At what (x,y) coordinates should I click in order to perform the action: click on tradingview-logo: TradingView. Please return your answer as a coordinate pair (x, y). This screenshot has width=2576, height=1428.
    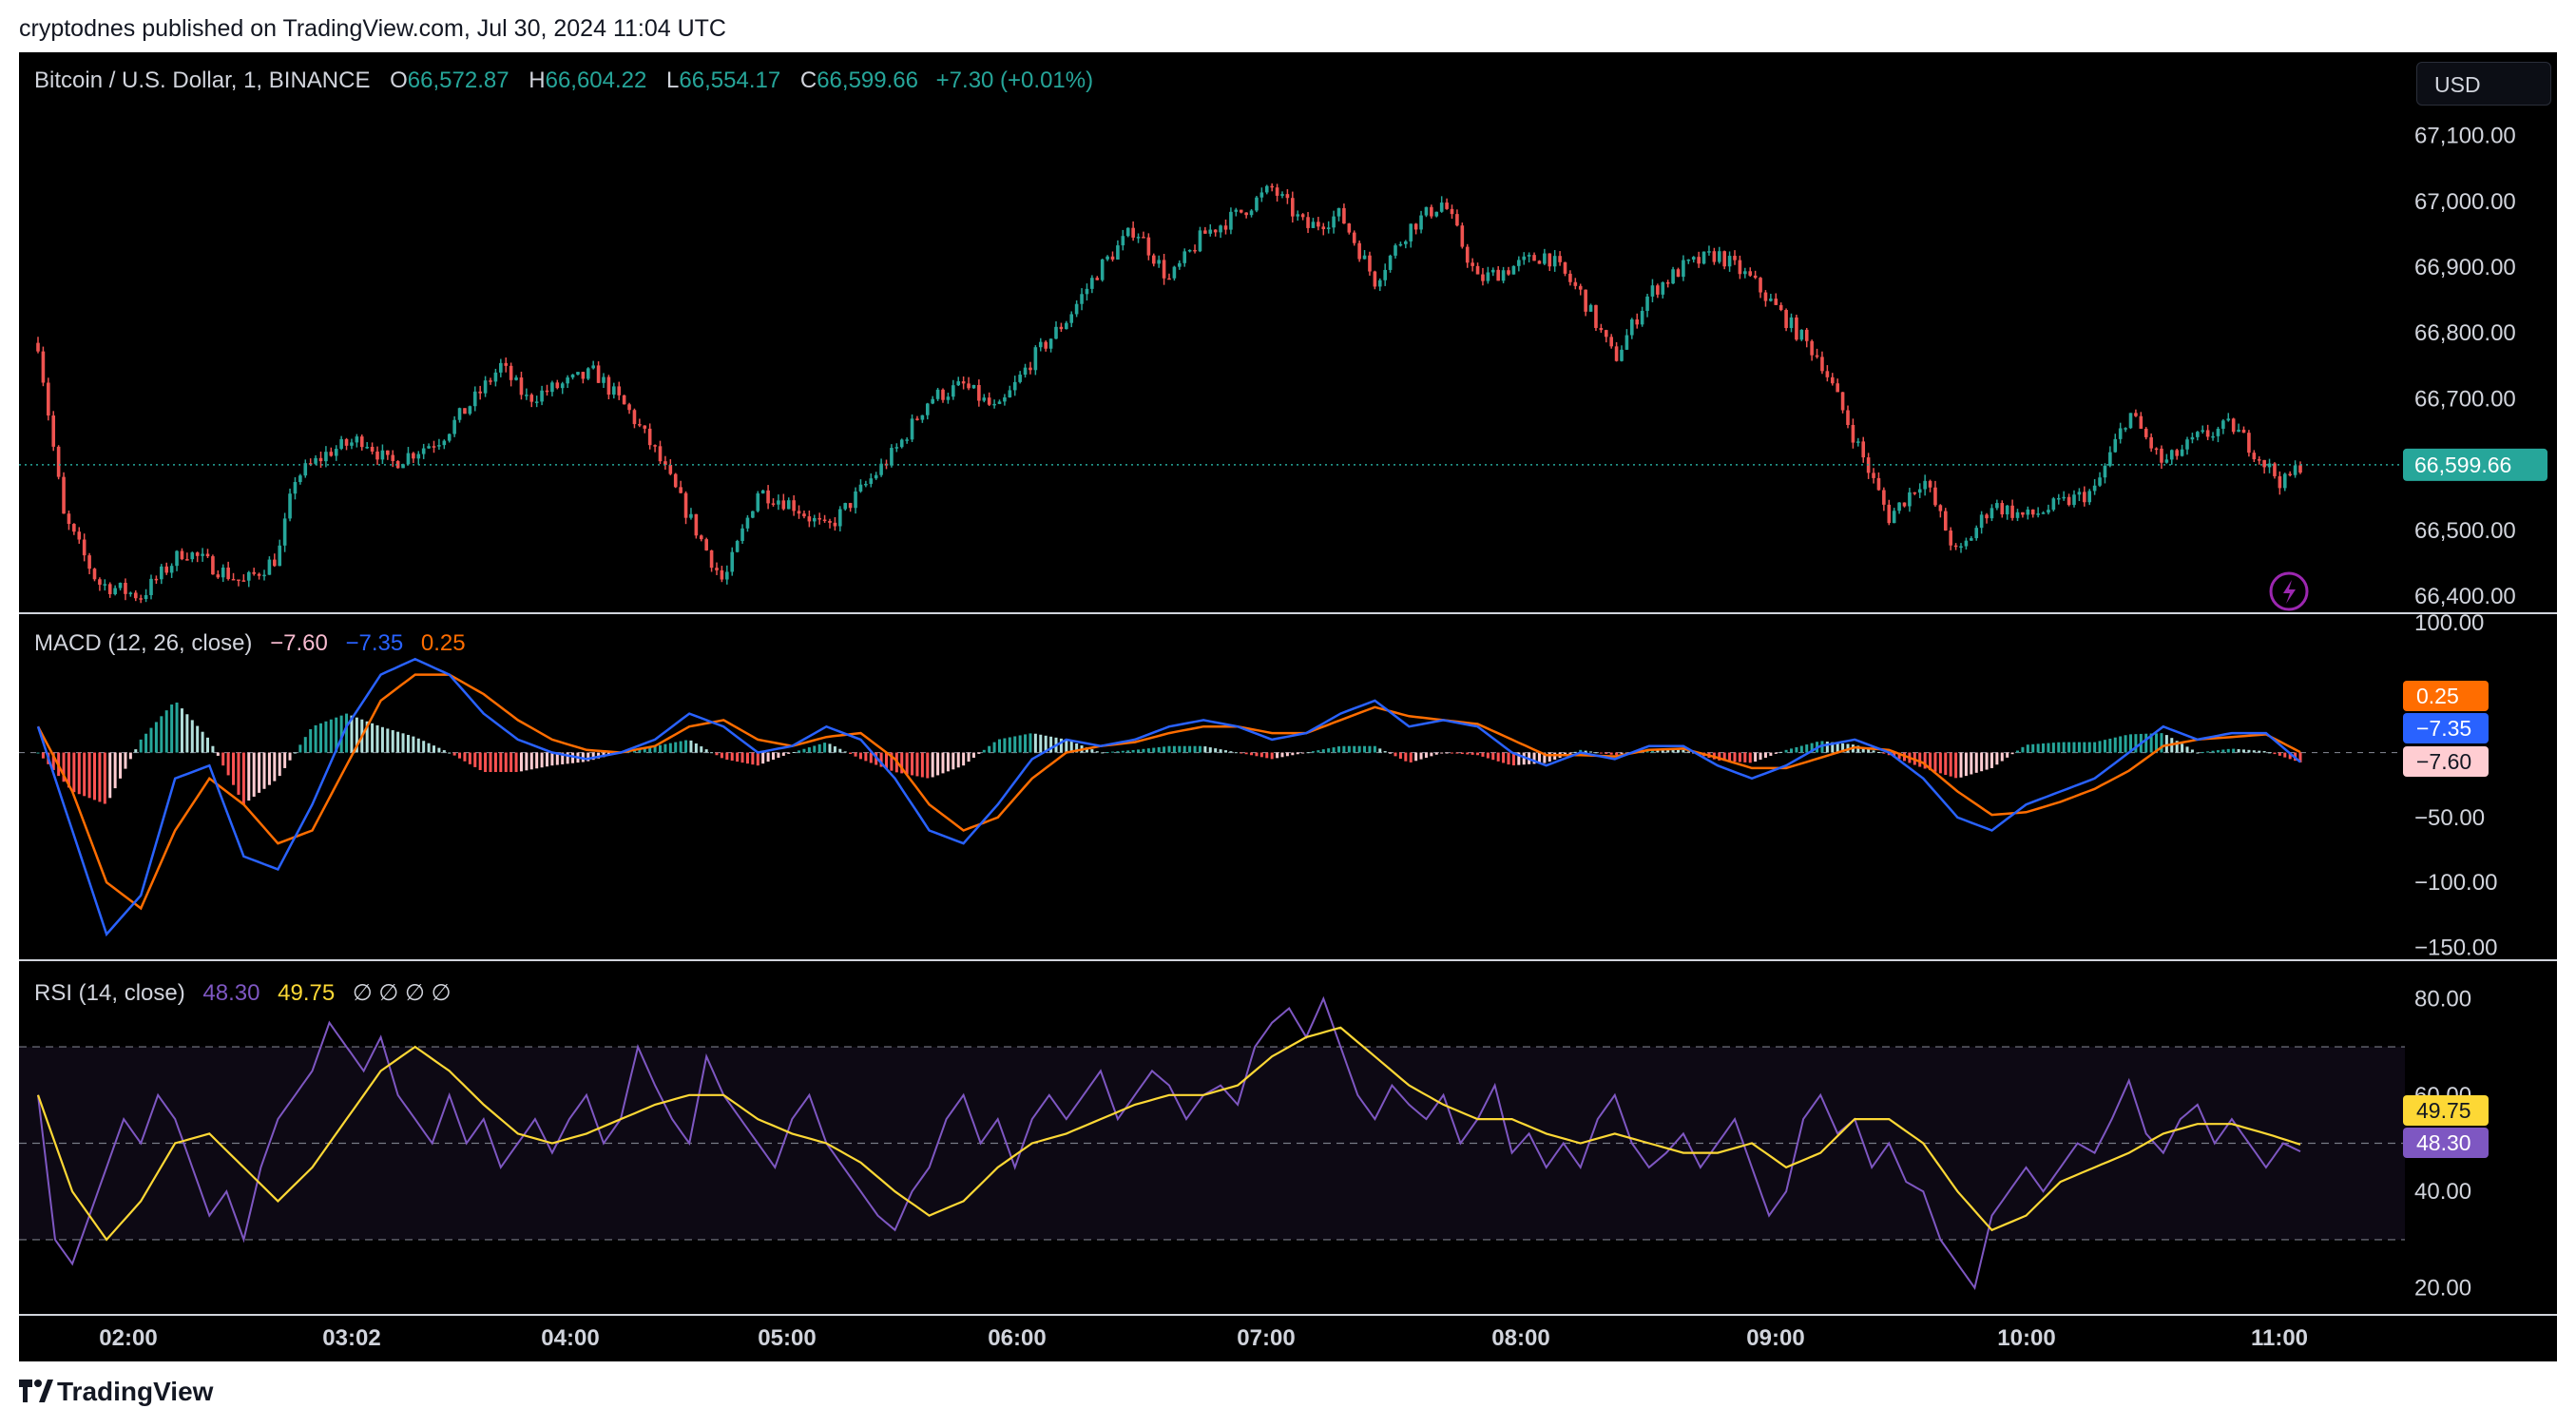
    Looking at the image, I should click on (116, 1392).